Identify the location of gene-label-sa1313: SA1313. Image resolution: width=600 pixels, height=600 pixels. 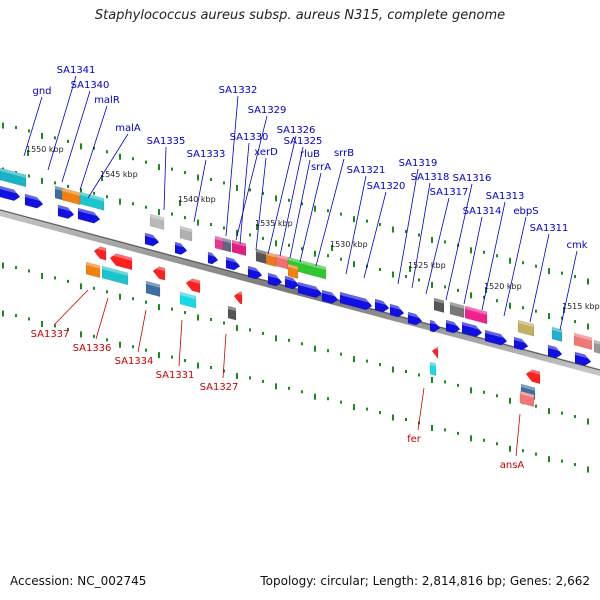
(505, 196).